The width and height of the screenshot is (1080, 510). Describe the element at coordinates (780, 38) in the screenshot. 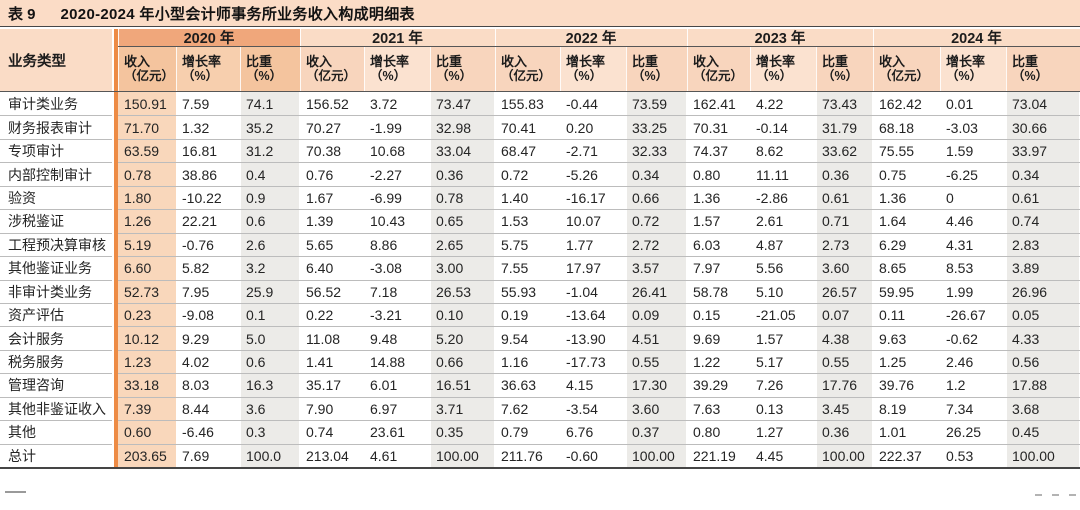

I see `year-header-cell: 2023 年` at that location.